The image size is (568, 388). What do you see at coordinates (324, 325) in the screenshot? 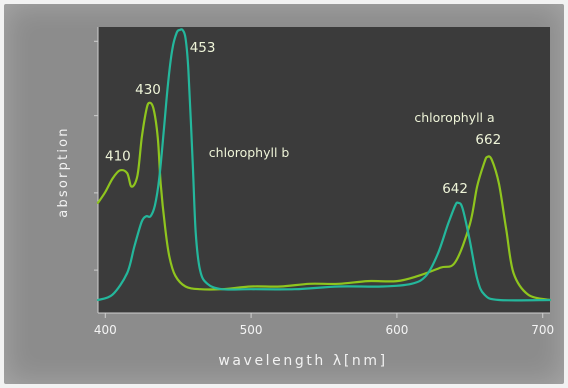
I see `x-ticks: 400 500 600 700` at bounding box center [324, 325].